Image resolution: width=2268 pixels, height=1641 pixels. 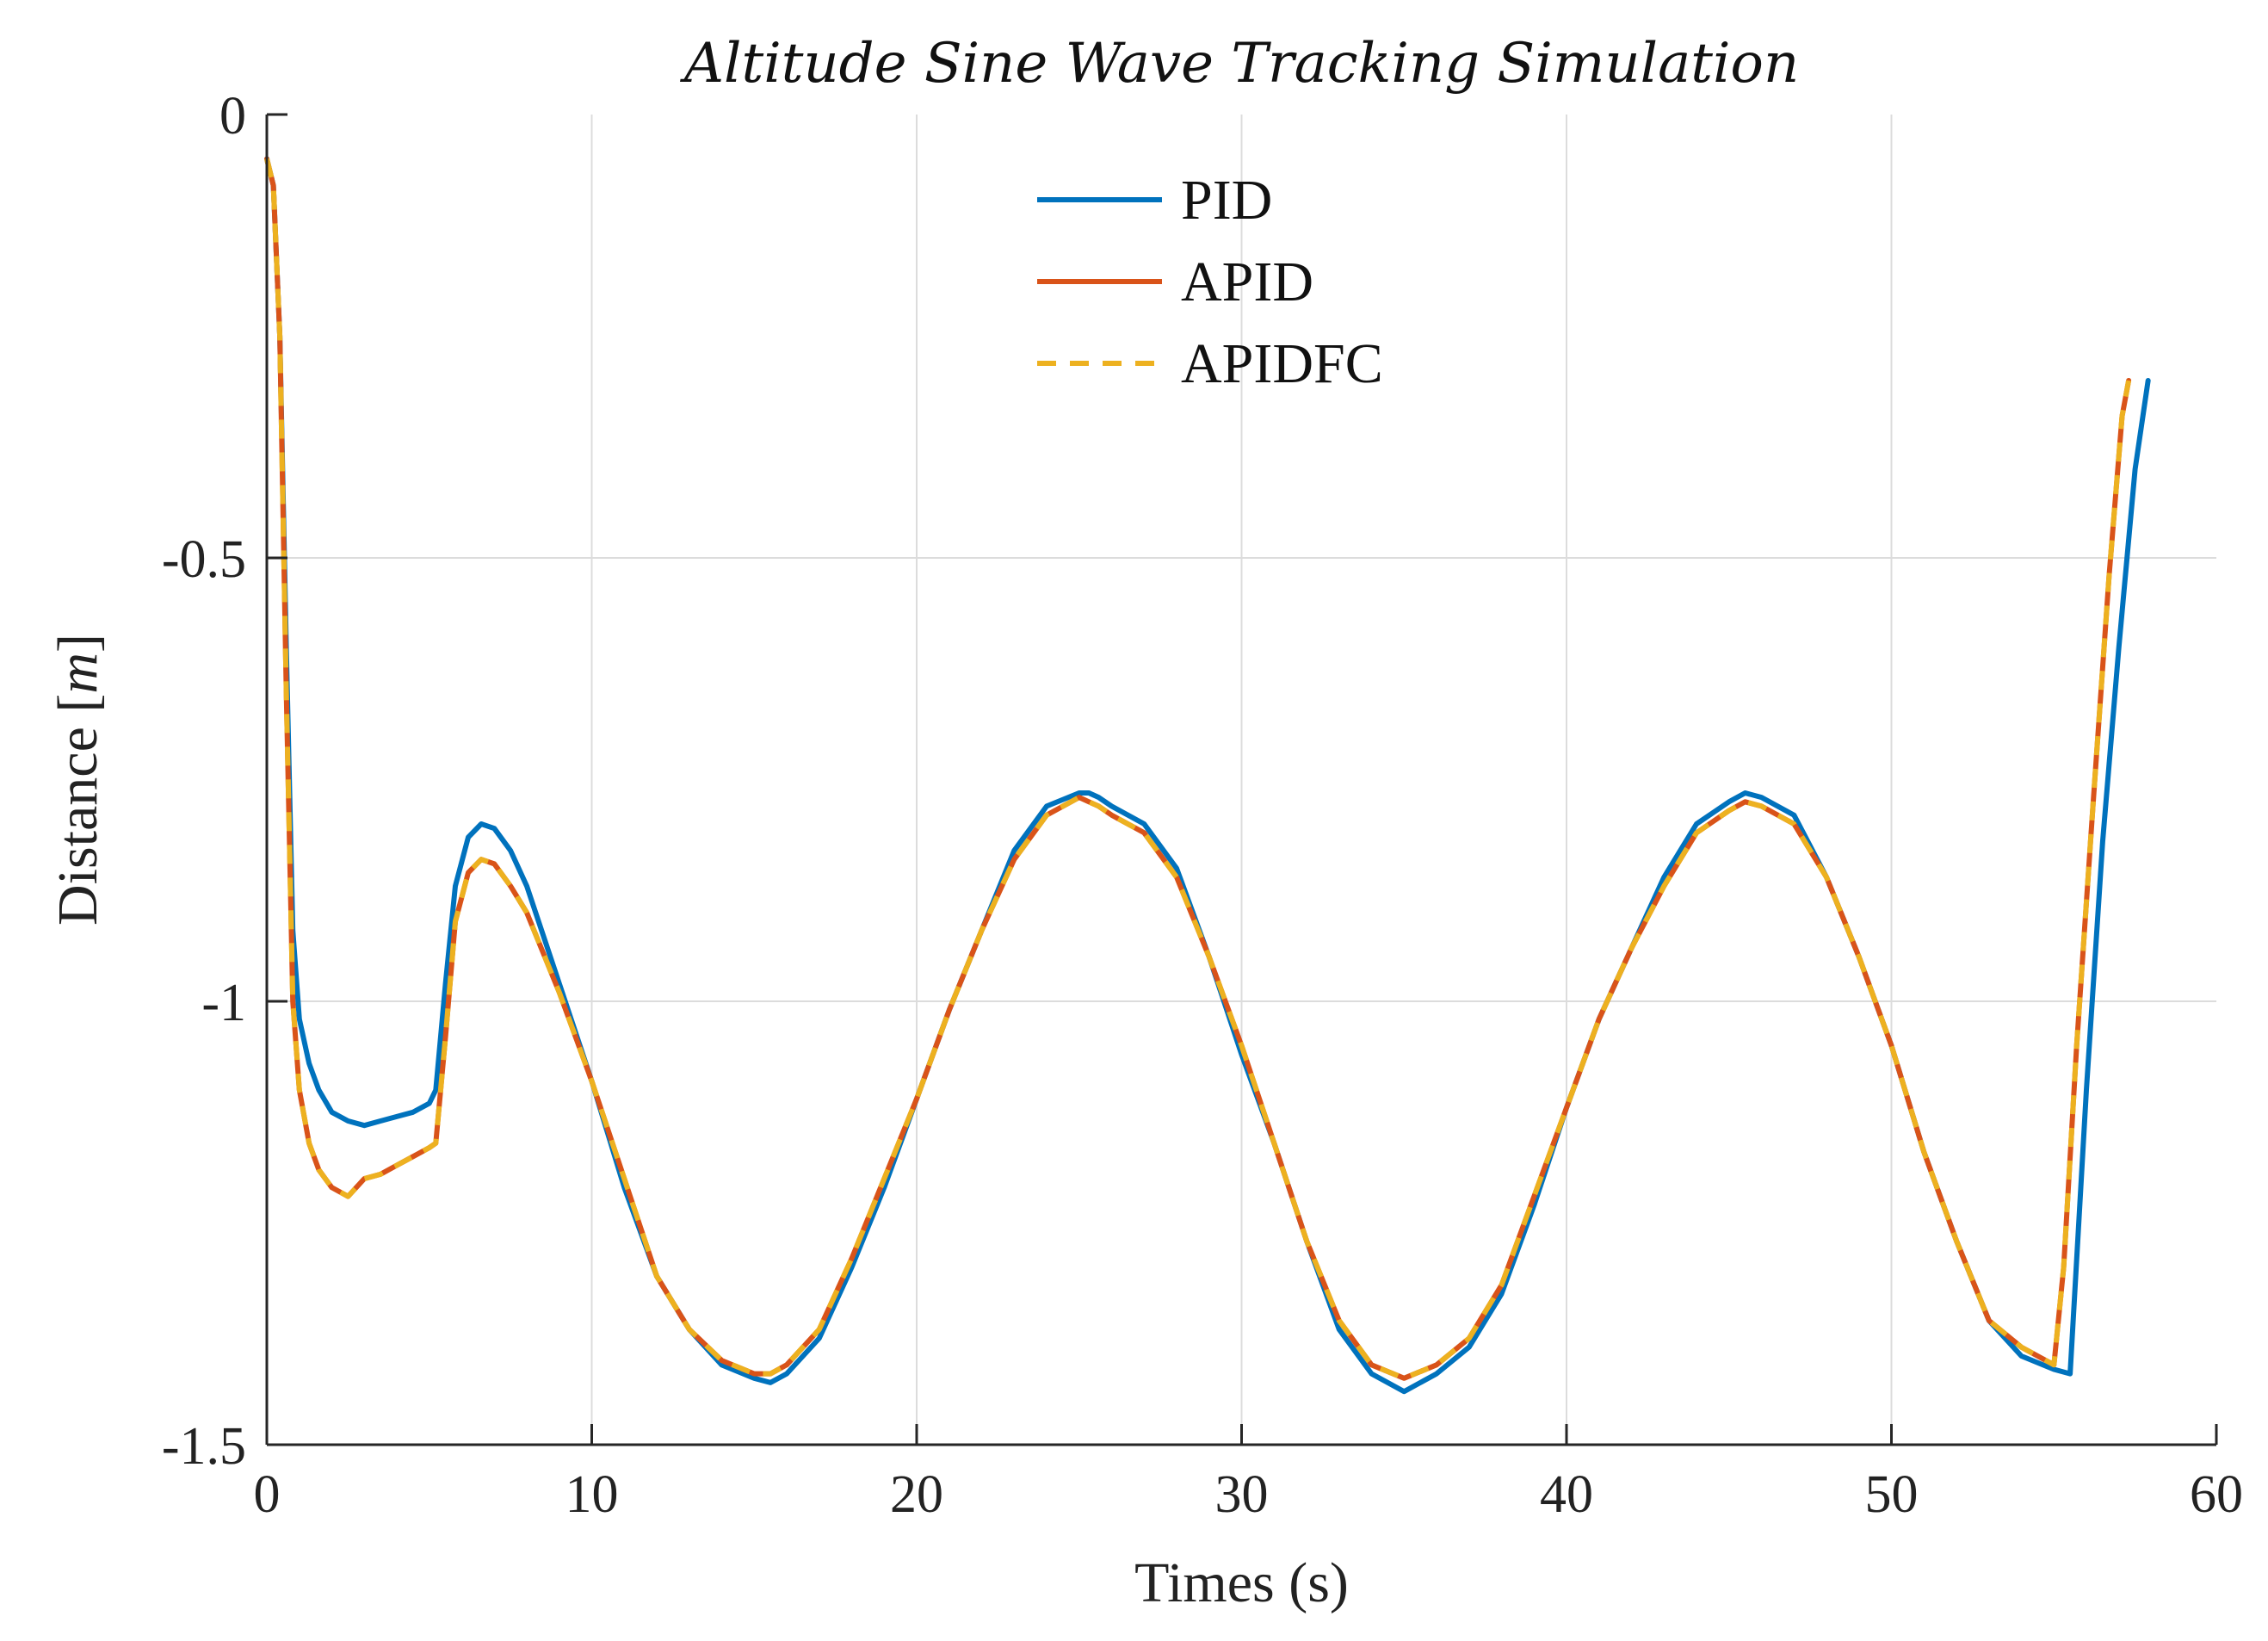 I want to click on x-tick-label: 30, so click(x=1242, y=1494).